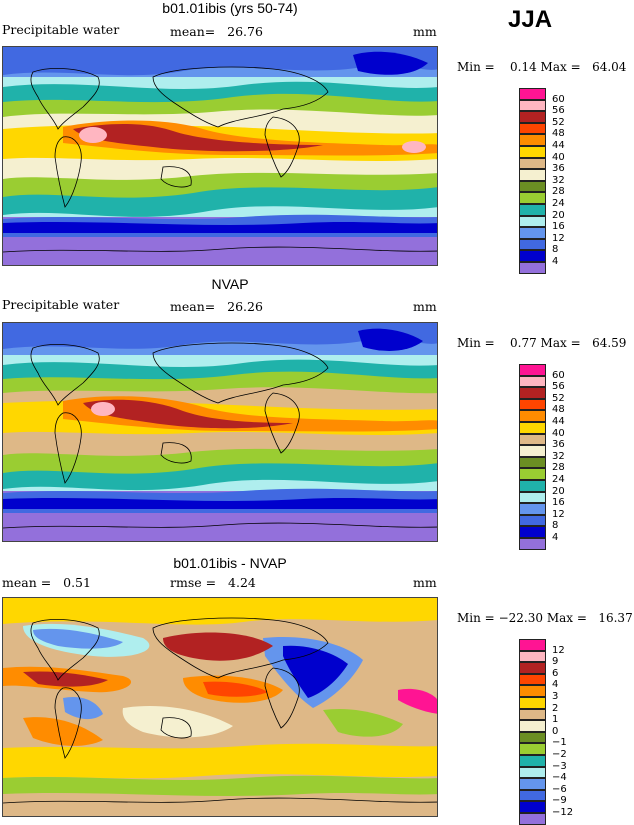  I want to click on colorbar-tick-label: 6, so click(555, 673).